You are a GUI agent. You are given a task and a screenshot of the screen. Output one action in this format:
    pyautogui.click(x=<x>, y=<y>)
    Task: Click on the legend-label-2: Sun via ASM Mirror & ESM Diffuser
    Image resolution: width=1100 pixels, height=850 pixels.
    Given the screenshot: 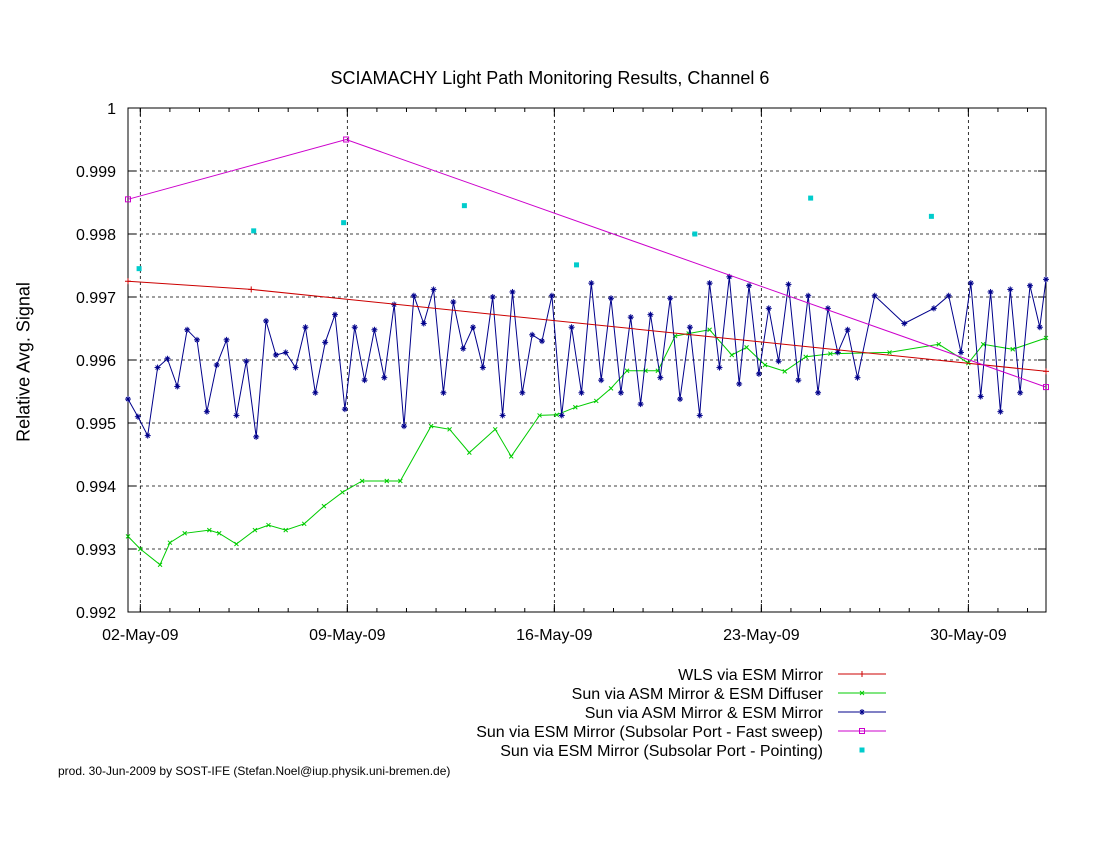 What is the action you would take?
    pyautogui.click(x=698, y=694)
    